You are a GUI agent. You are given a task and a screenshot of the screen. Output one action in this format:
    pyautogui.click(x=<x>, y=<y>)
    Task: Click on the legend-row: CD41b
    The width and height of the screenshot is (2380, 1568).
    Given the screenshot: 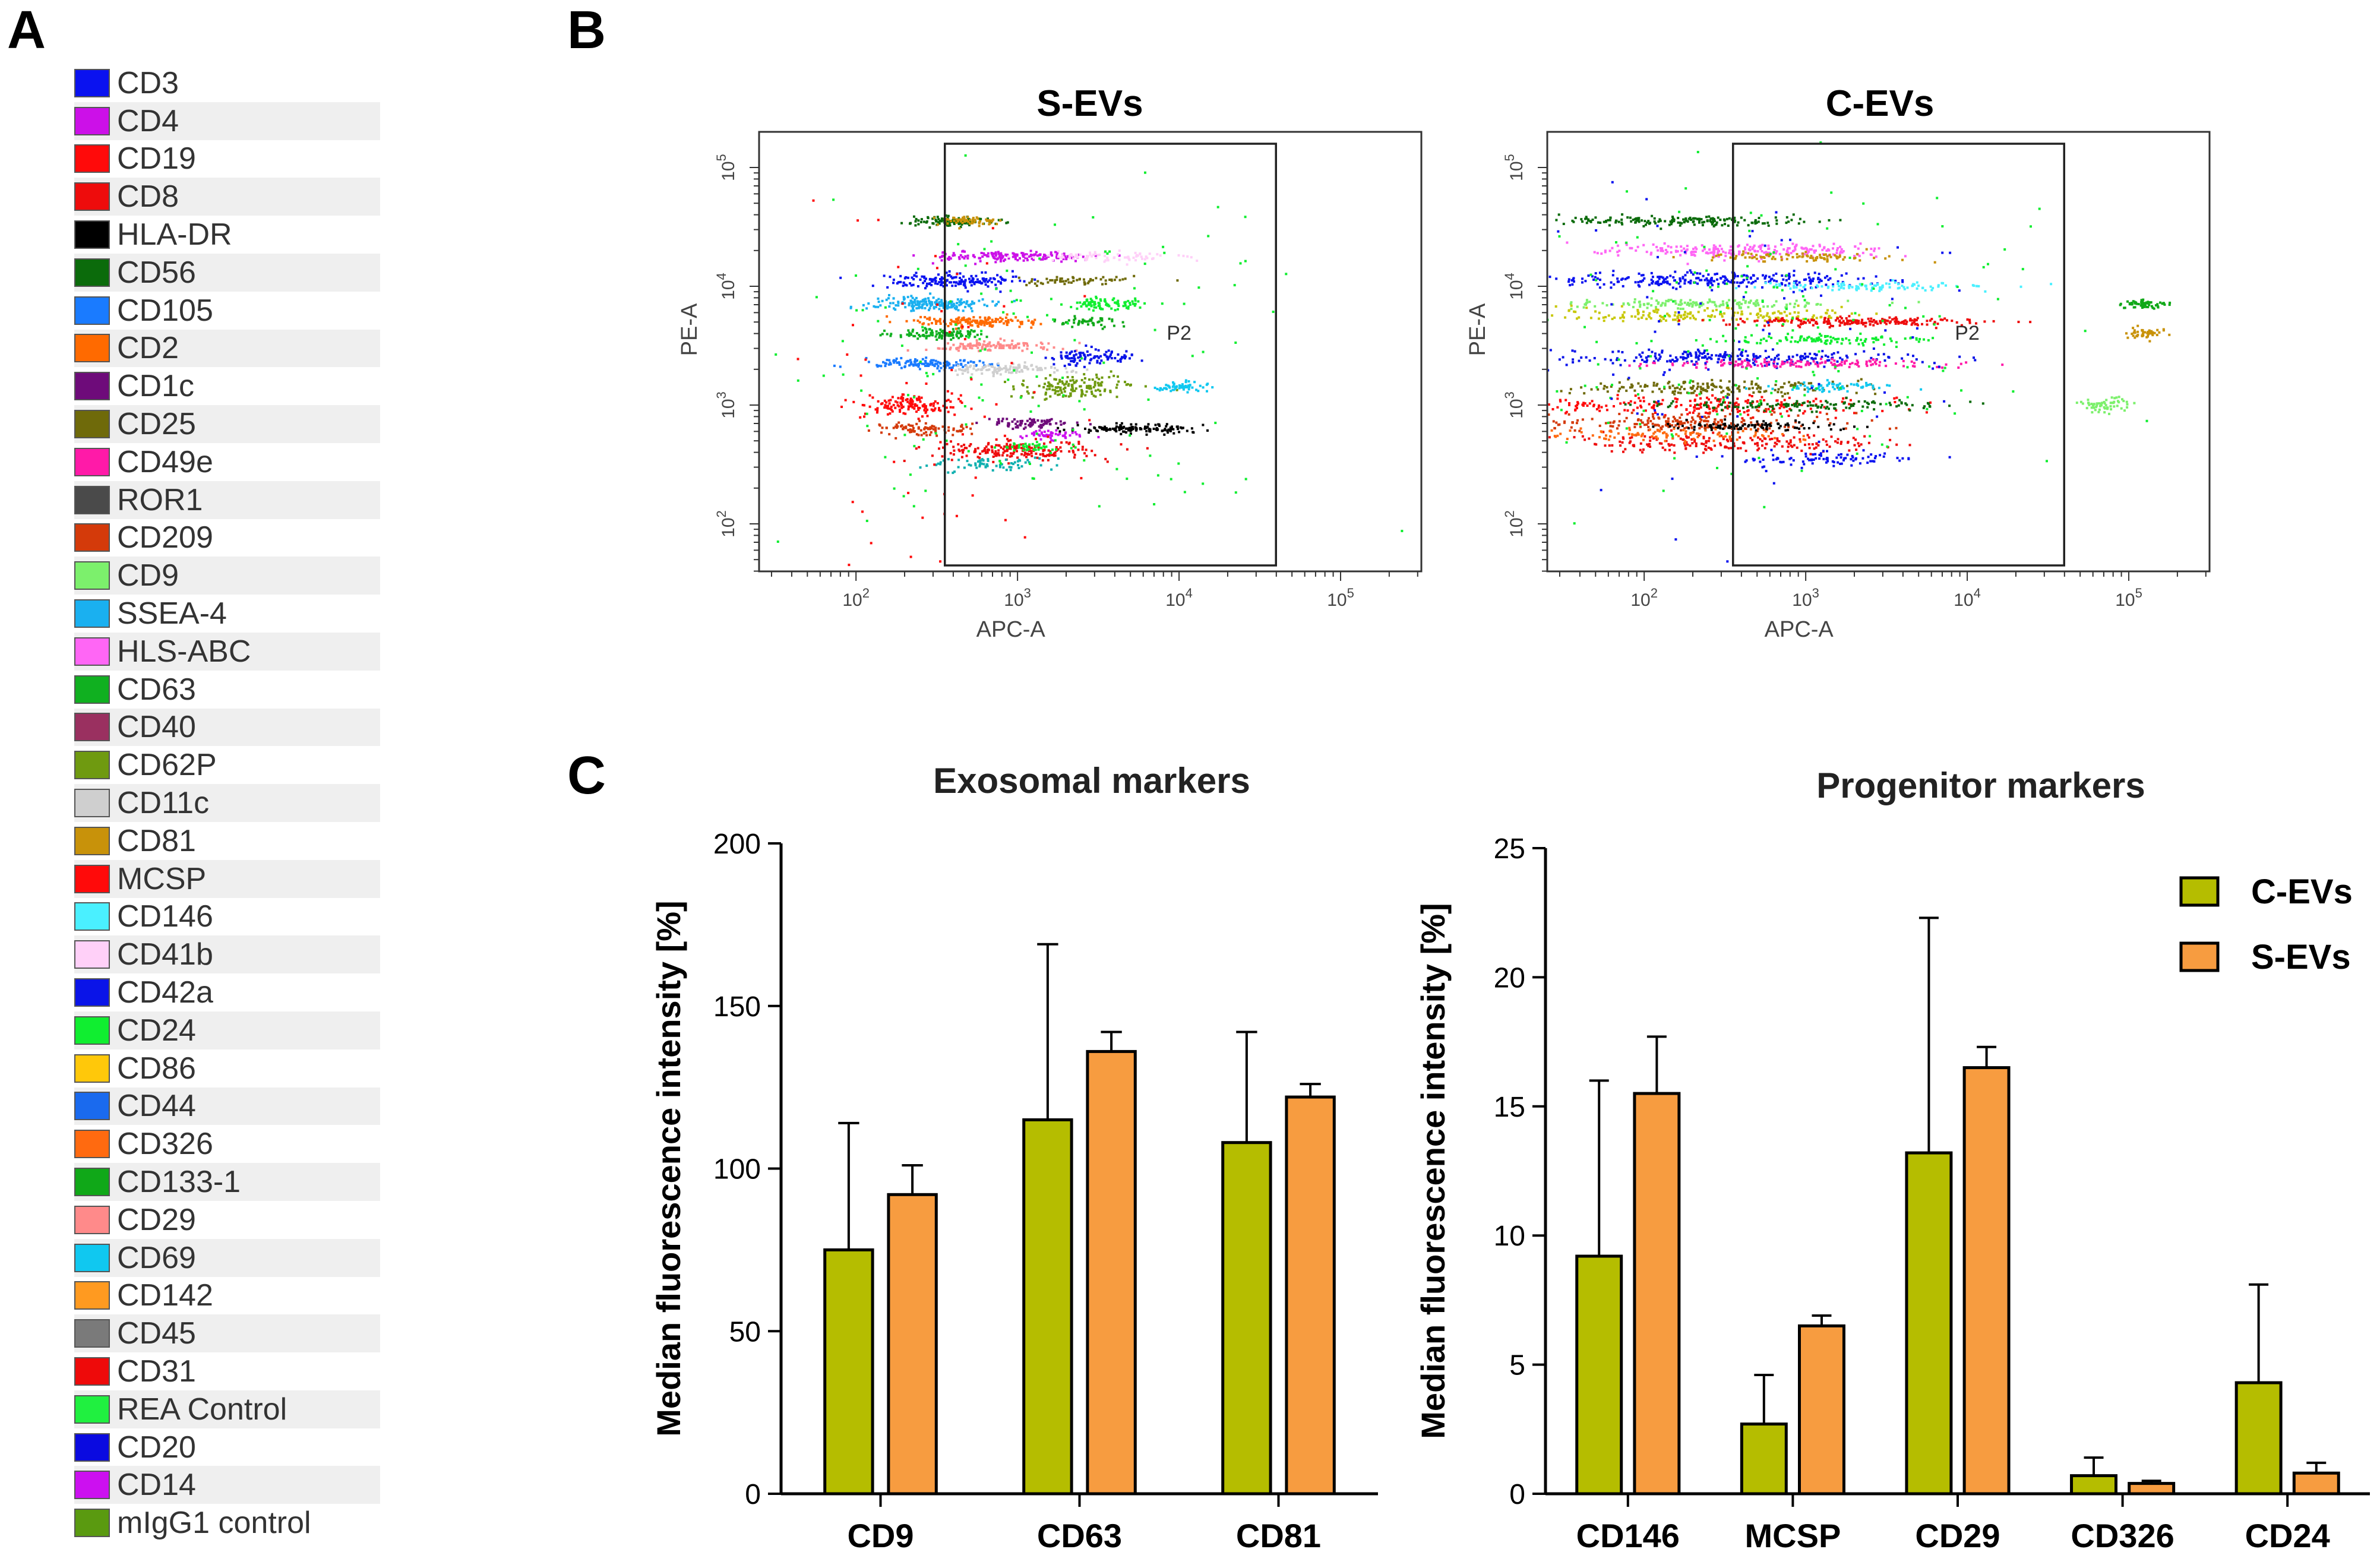 What is the action you would take?
    pyautogui.click(x=227, y=955)
    